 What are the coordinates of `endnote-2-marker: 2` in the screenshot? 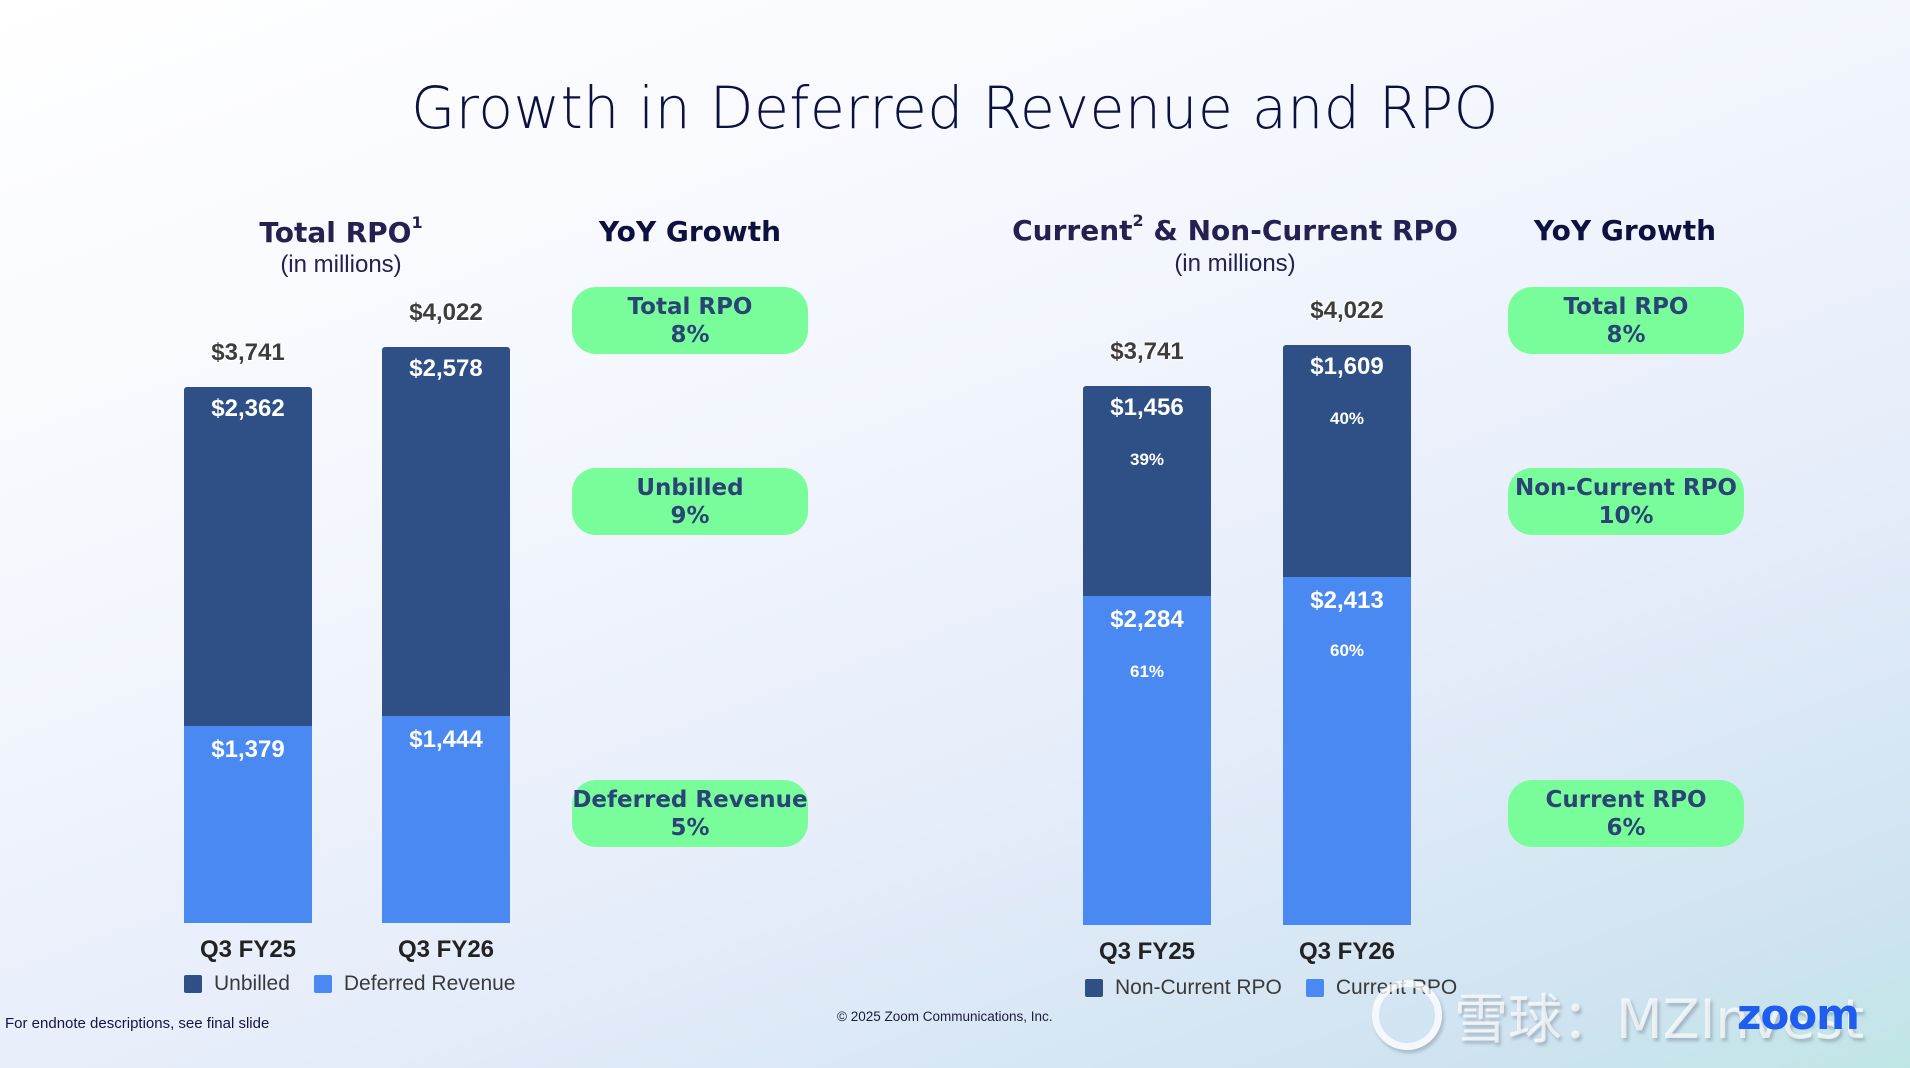 It's located at (1138, 220).